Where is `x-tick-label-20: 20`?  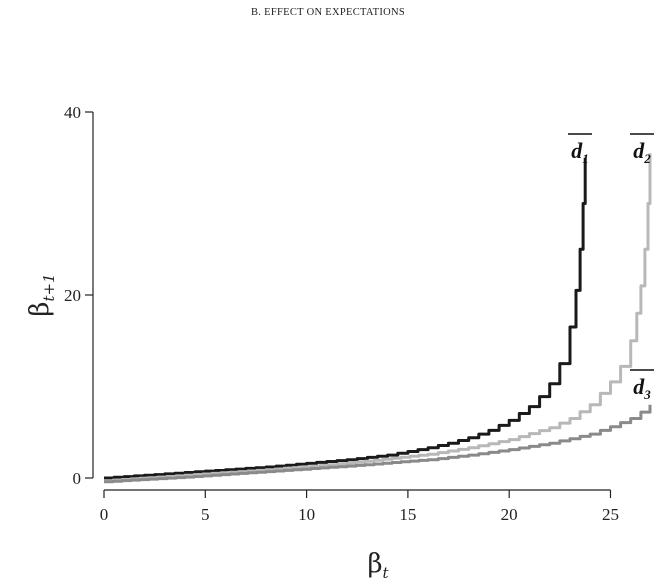 x-tick-label-20: 20 is located at coordinates (509, 514).